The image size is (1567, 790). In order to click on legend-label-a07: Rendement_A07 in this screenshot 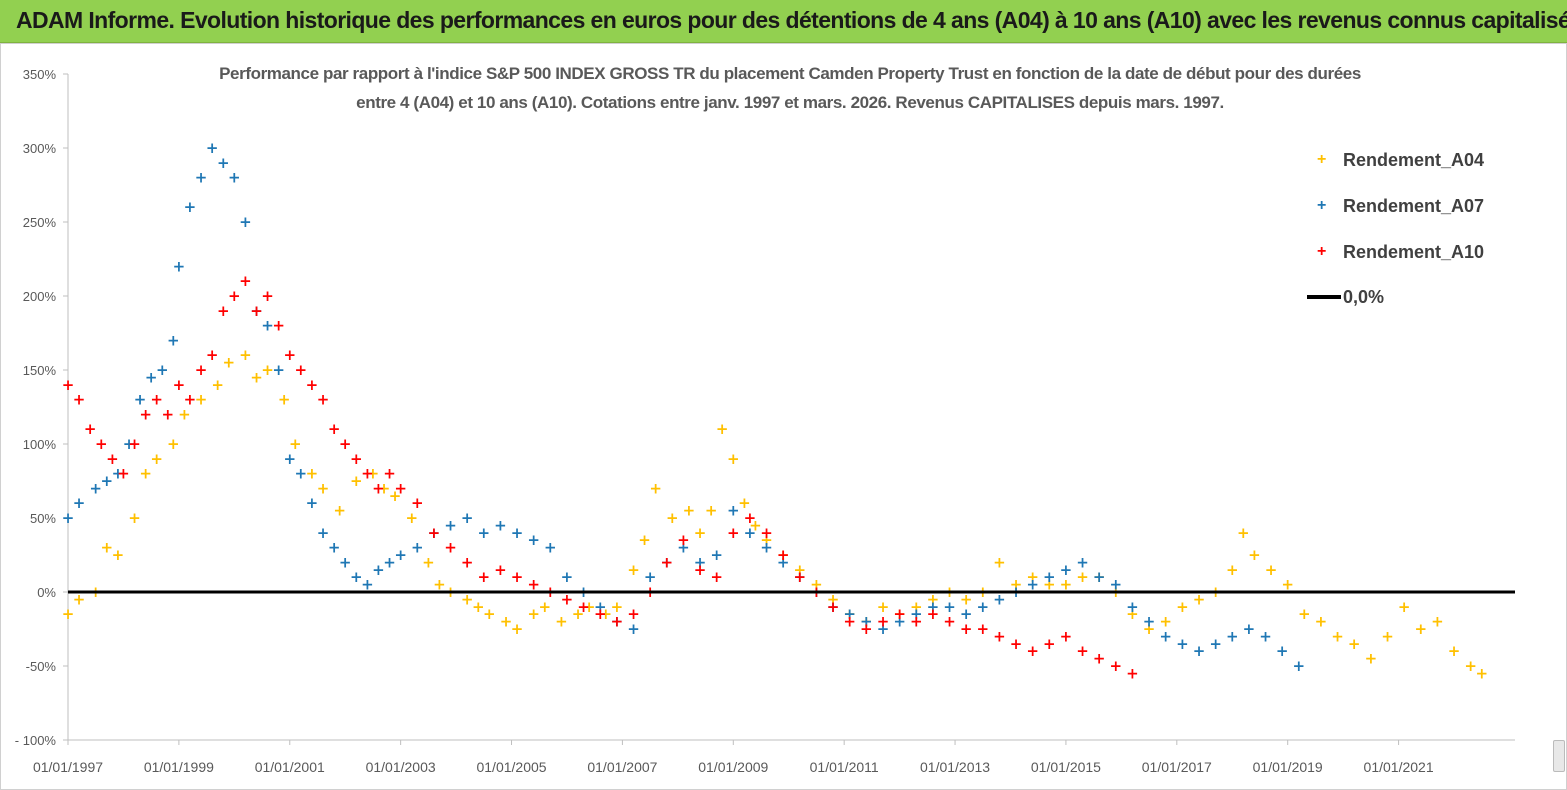, I will do `click(1414, 205)`.